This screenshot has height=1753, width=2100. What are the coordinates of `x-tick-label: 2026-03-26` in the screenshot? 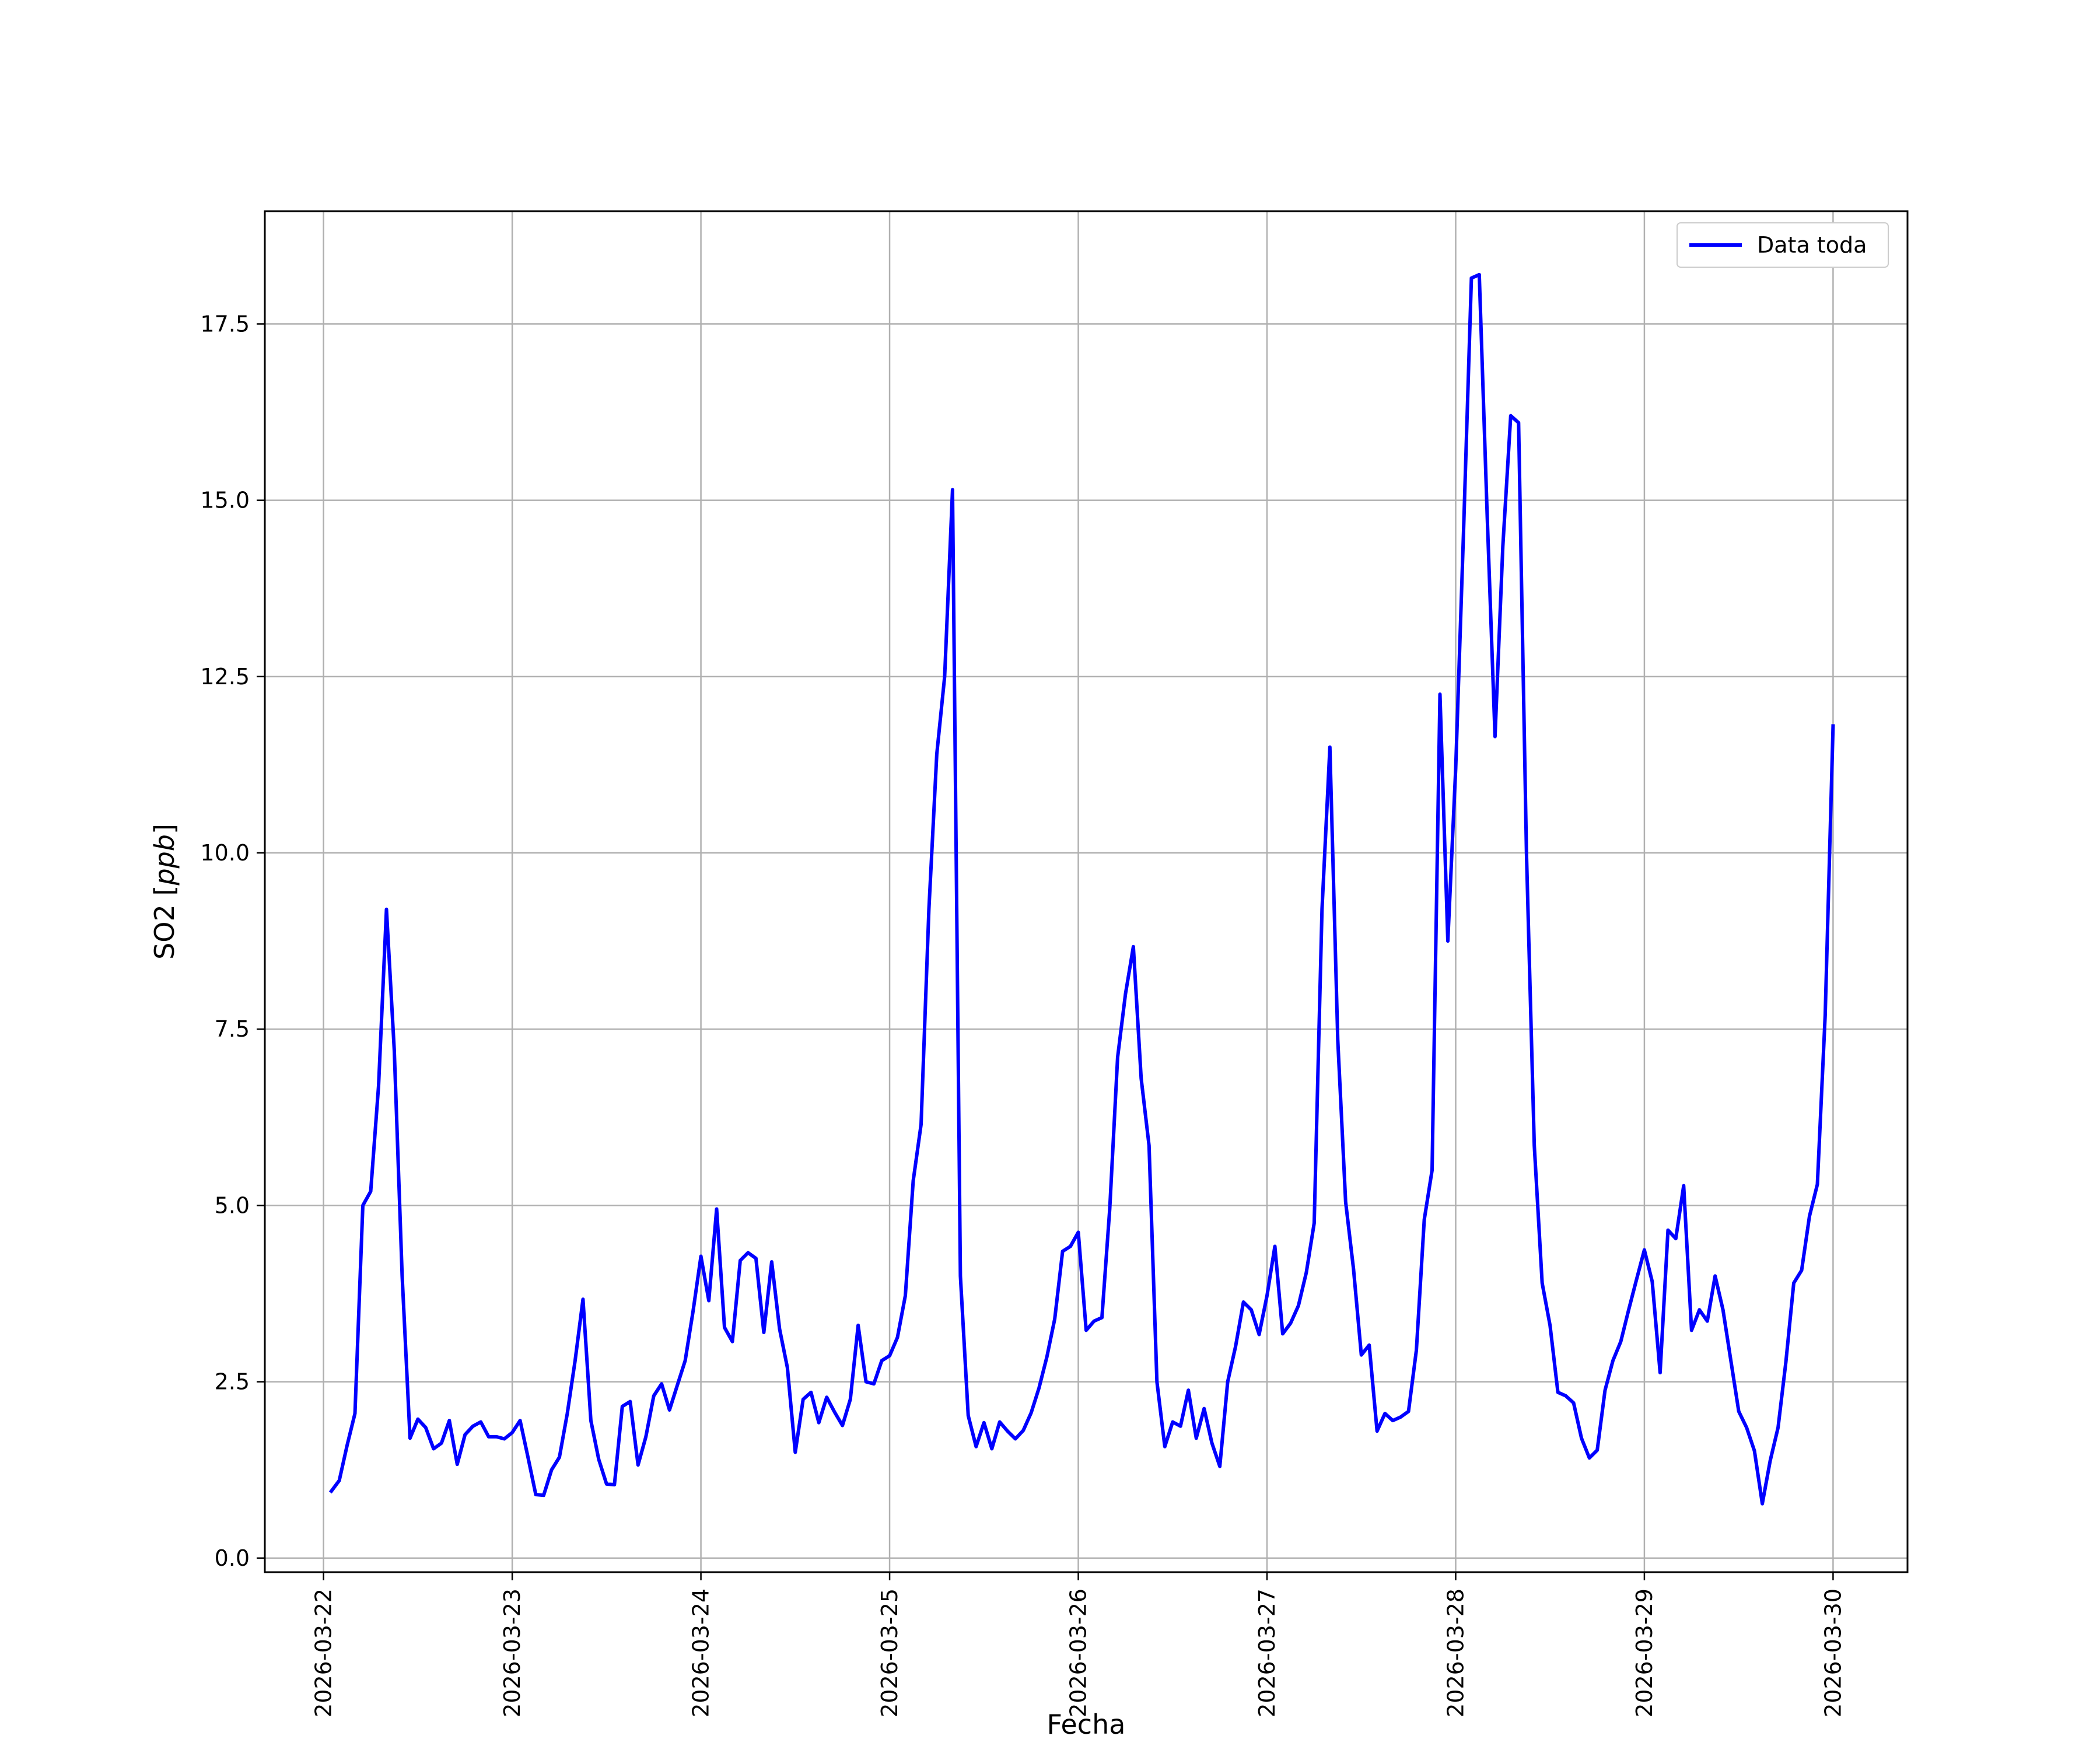 It's located at (1078, 1652).